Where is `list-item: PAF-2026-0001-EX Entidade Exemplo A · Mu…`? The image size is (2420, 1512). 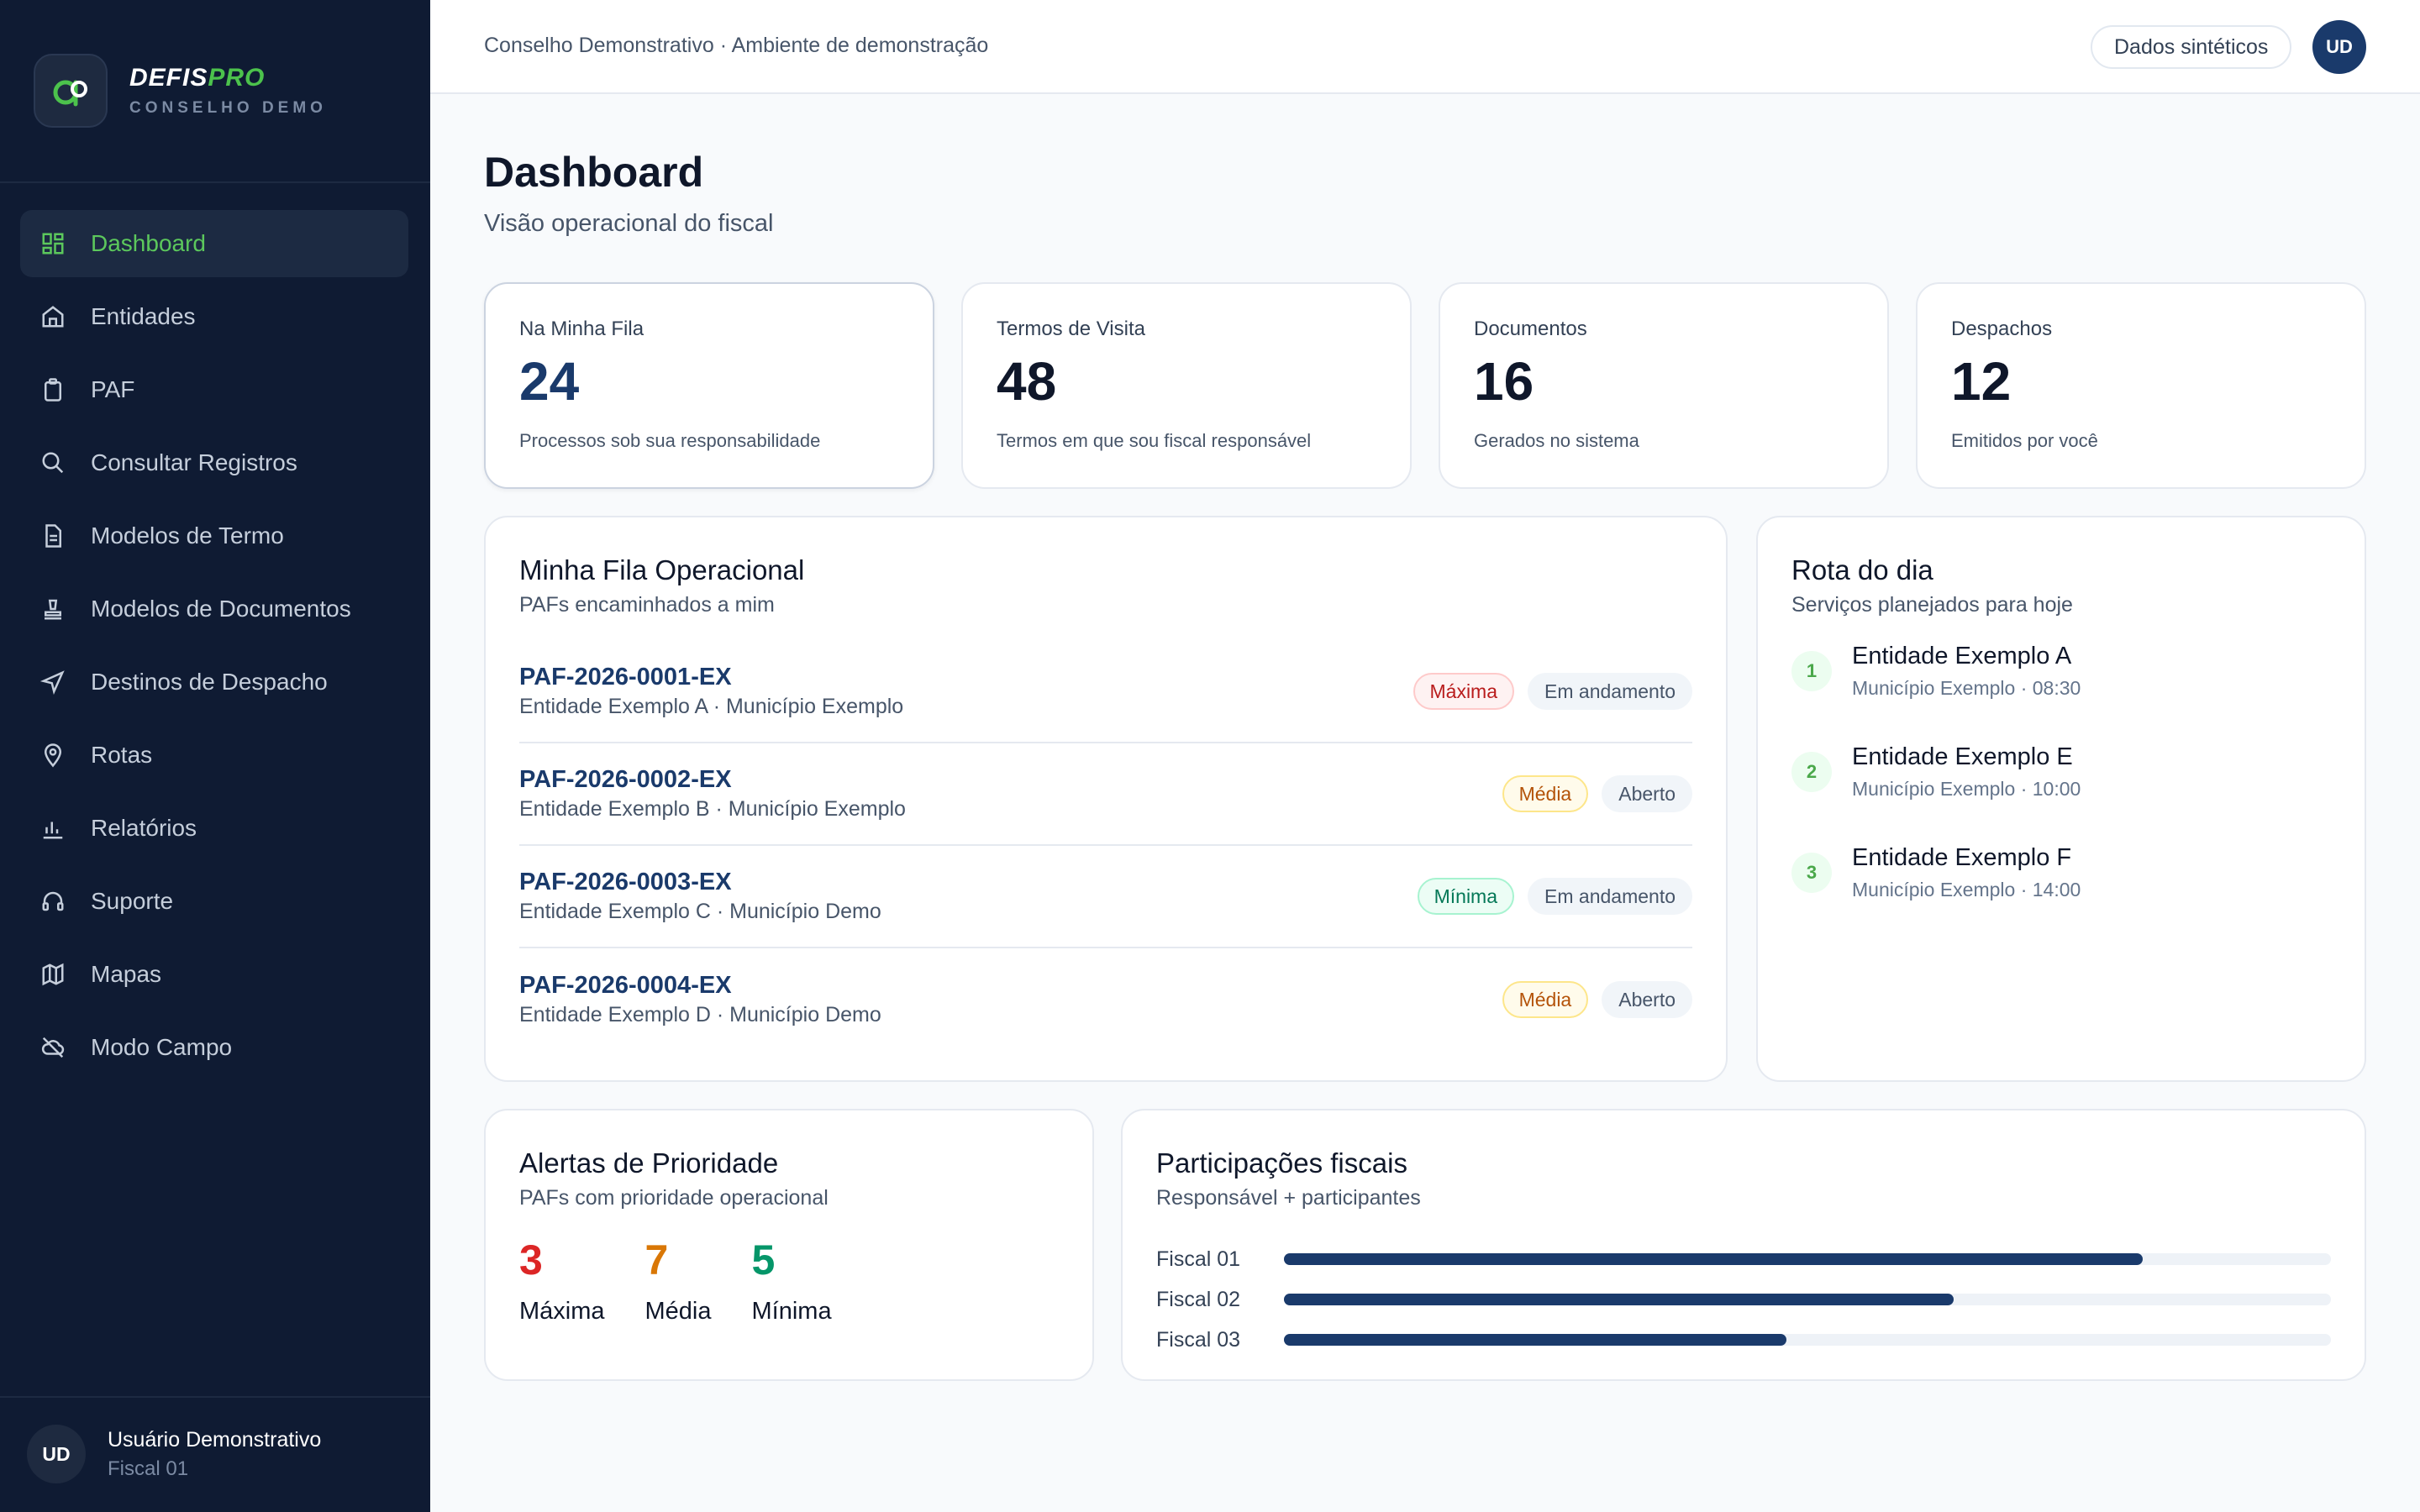
list-item: PAF-2026-0001-EX Entidade Exemplo A · Mu… is located at coordinates (1105, 692).